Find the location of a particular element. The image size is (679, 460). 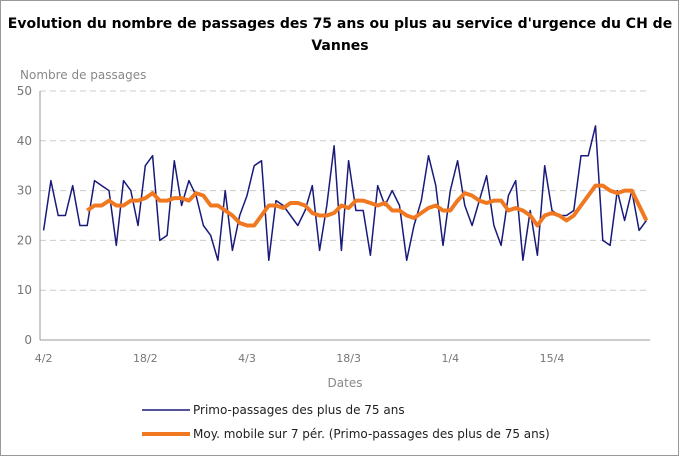

x-tick-label: 18/2 is located at coordinates (145, 358).